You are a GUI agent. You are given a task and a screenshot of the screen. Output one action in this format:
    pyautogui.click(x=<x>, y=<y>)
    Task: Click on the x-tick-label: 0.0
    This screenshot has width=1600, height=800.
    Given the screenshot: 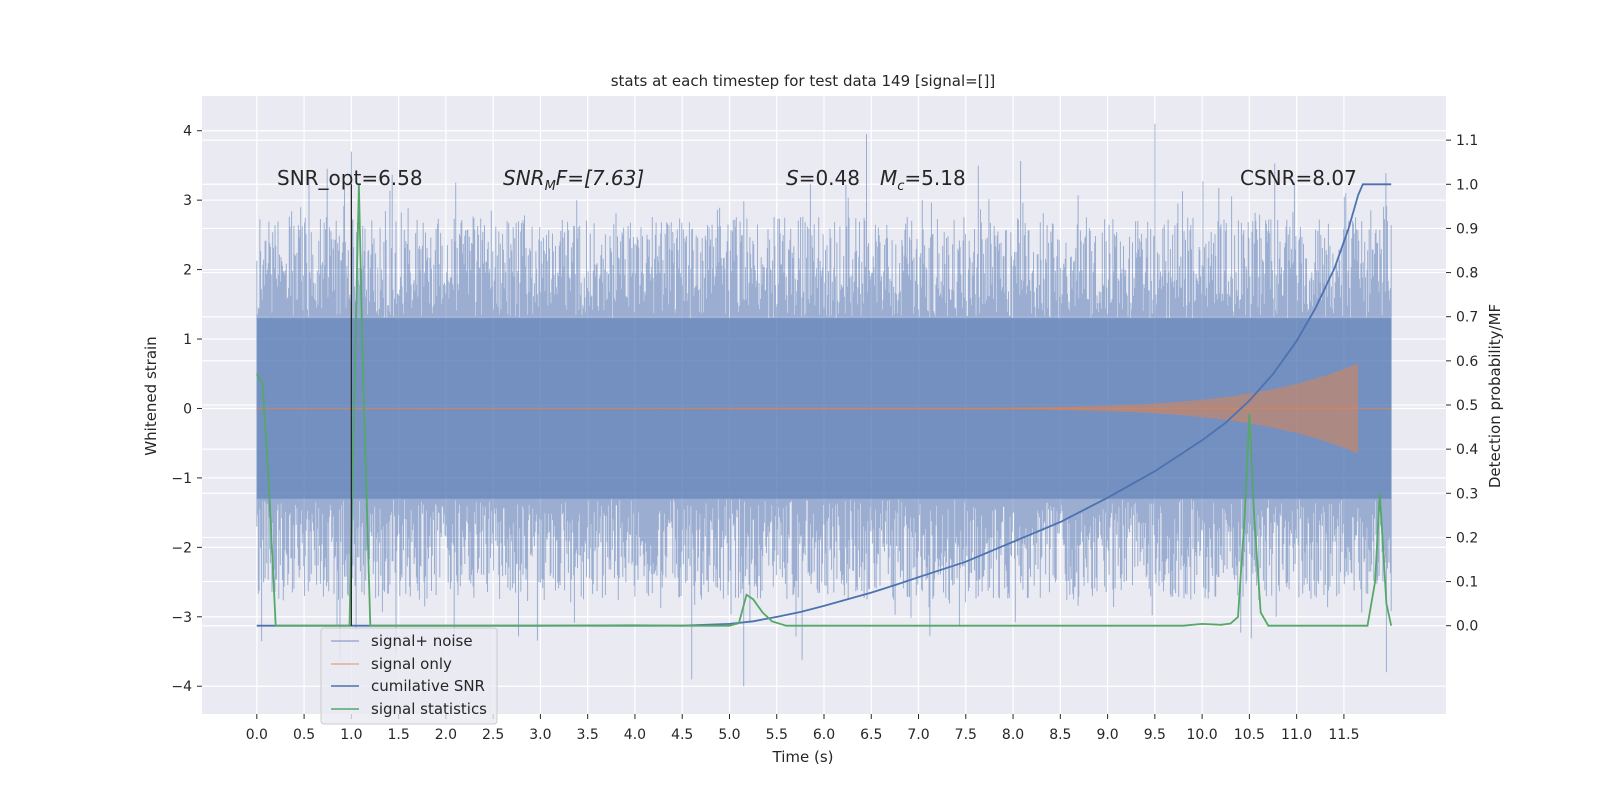 What is the action you would take?
    pyautogui.click(x=257, y=735)
    